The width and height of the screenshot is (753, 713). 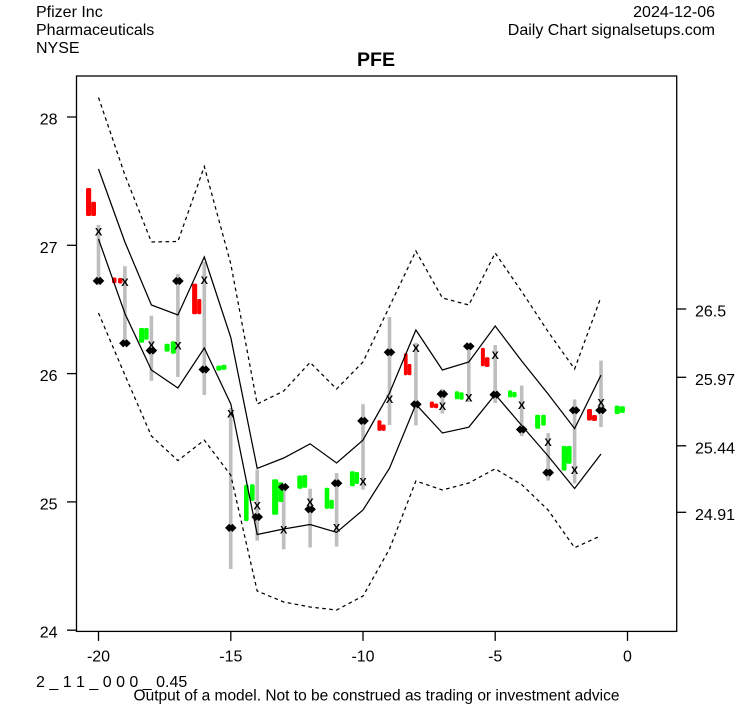 I want to click on svg-text: -10, so click(x=362, y=657).